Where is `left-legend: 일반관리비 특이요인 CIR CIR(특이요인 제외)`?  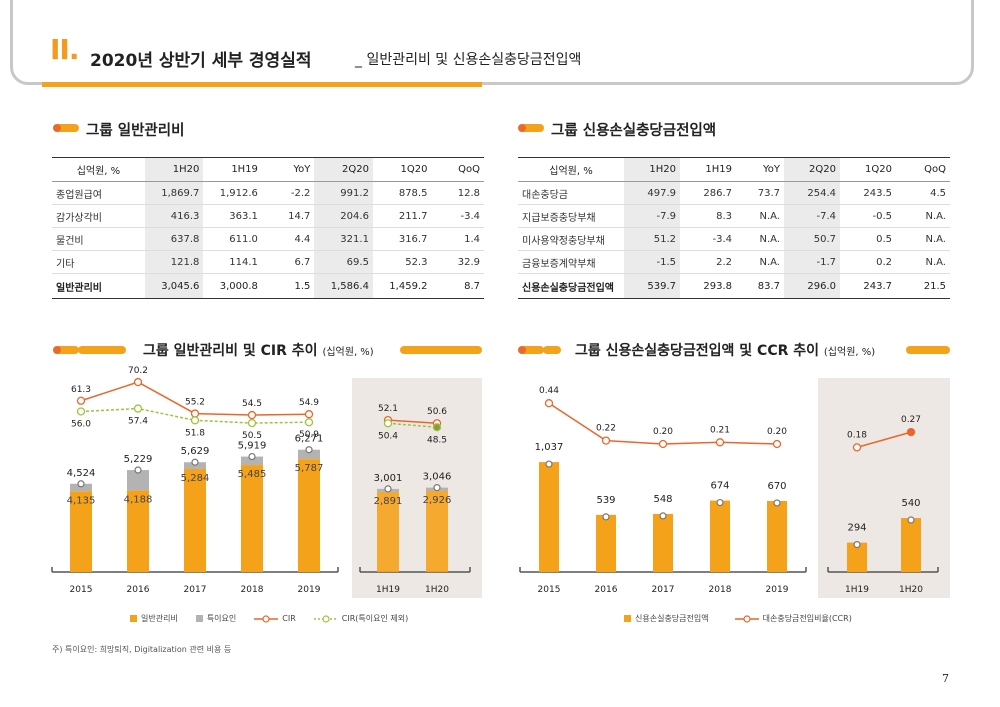 left-legend: 일반관리비 특이요인 CIR CIR(특이요인 제외) is located at coordinates (269, 618).